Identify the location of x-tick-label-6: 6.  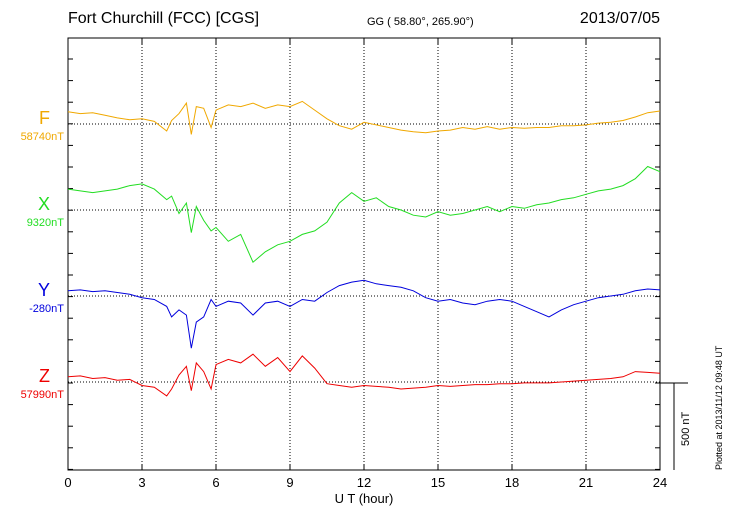
(215, 482).